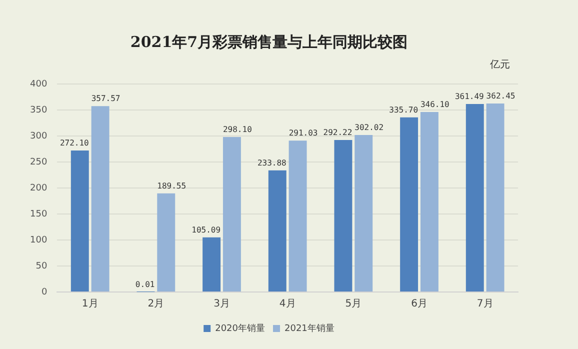  Describe the element at coordinates (156, 304) in the screenshot. I see `x-tick-label: 2月` at that location.